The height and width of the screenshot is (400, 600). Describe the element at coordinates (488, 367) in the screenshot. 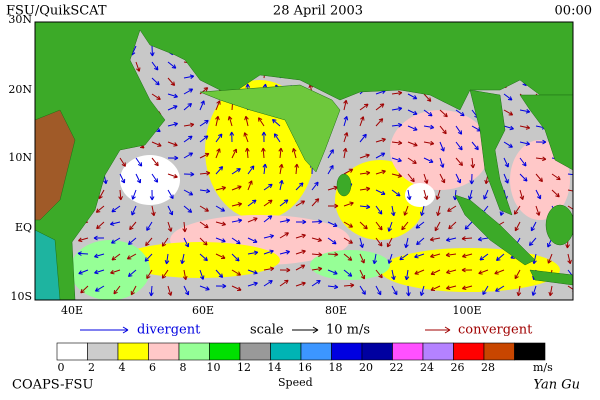

I see `colorbar-tick: 28` at that location.